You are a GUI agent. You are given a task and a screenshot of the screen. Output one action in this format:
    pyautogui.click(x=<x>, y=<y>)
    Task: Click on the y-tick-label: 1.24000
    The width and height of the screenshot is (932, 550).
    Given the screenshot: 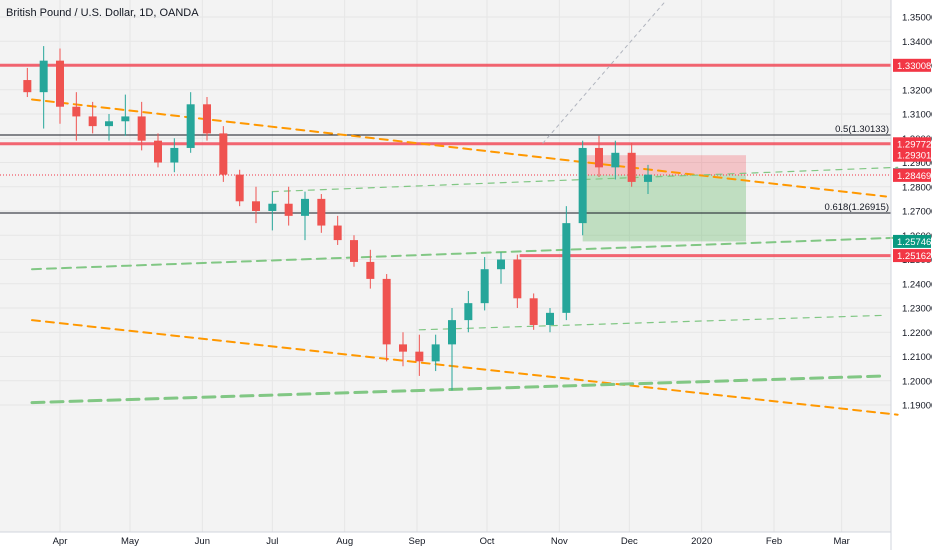 What is the action you would take?
    pyautogui.click(x=917, y=284)
    